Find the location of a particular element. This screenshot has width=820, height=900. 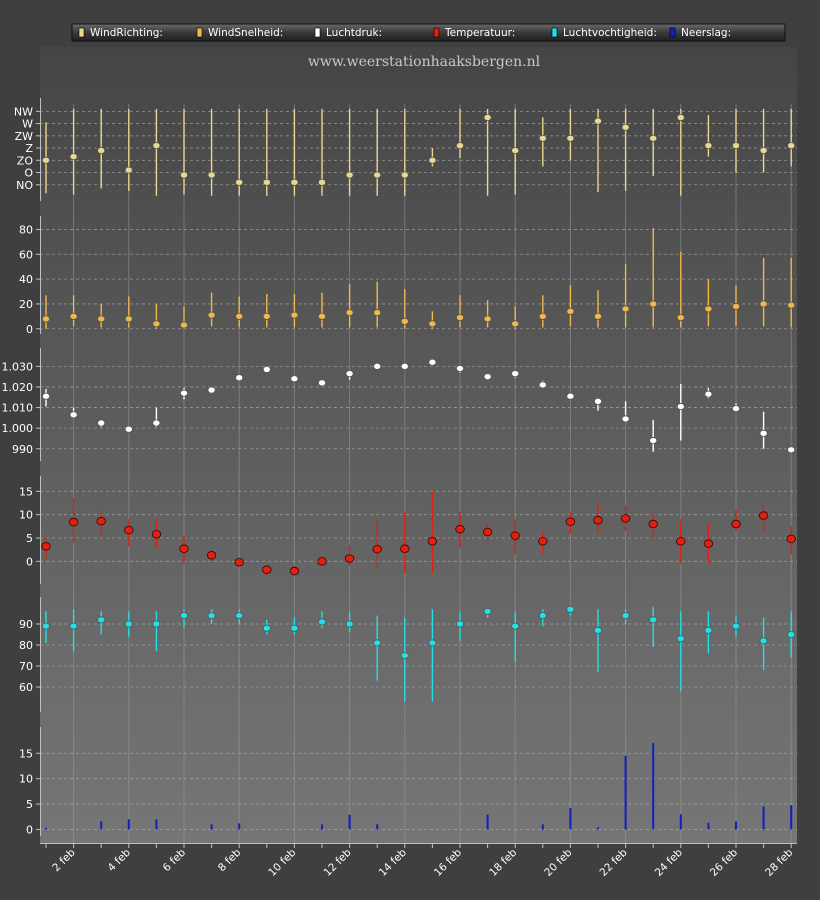

y-tick-label: Z is located at coordinates (29, 148).